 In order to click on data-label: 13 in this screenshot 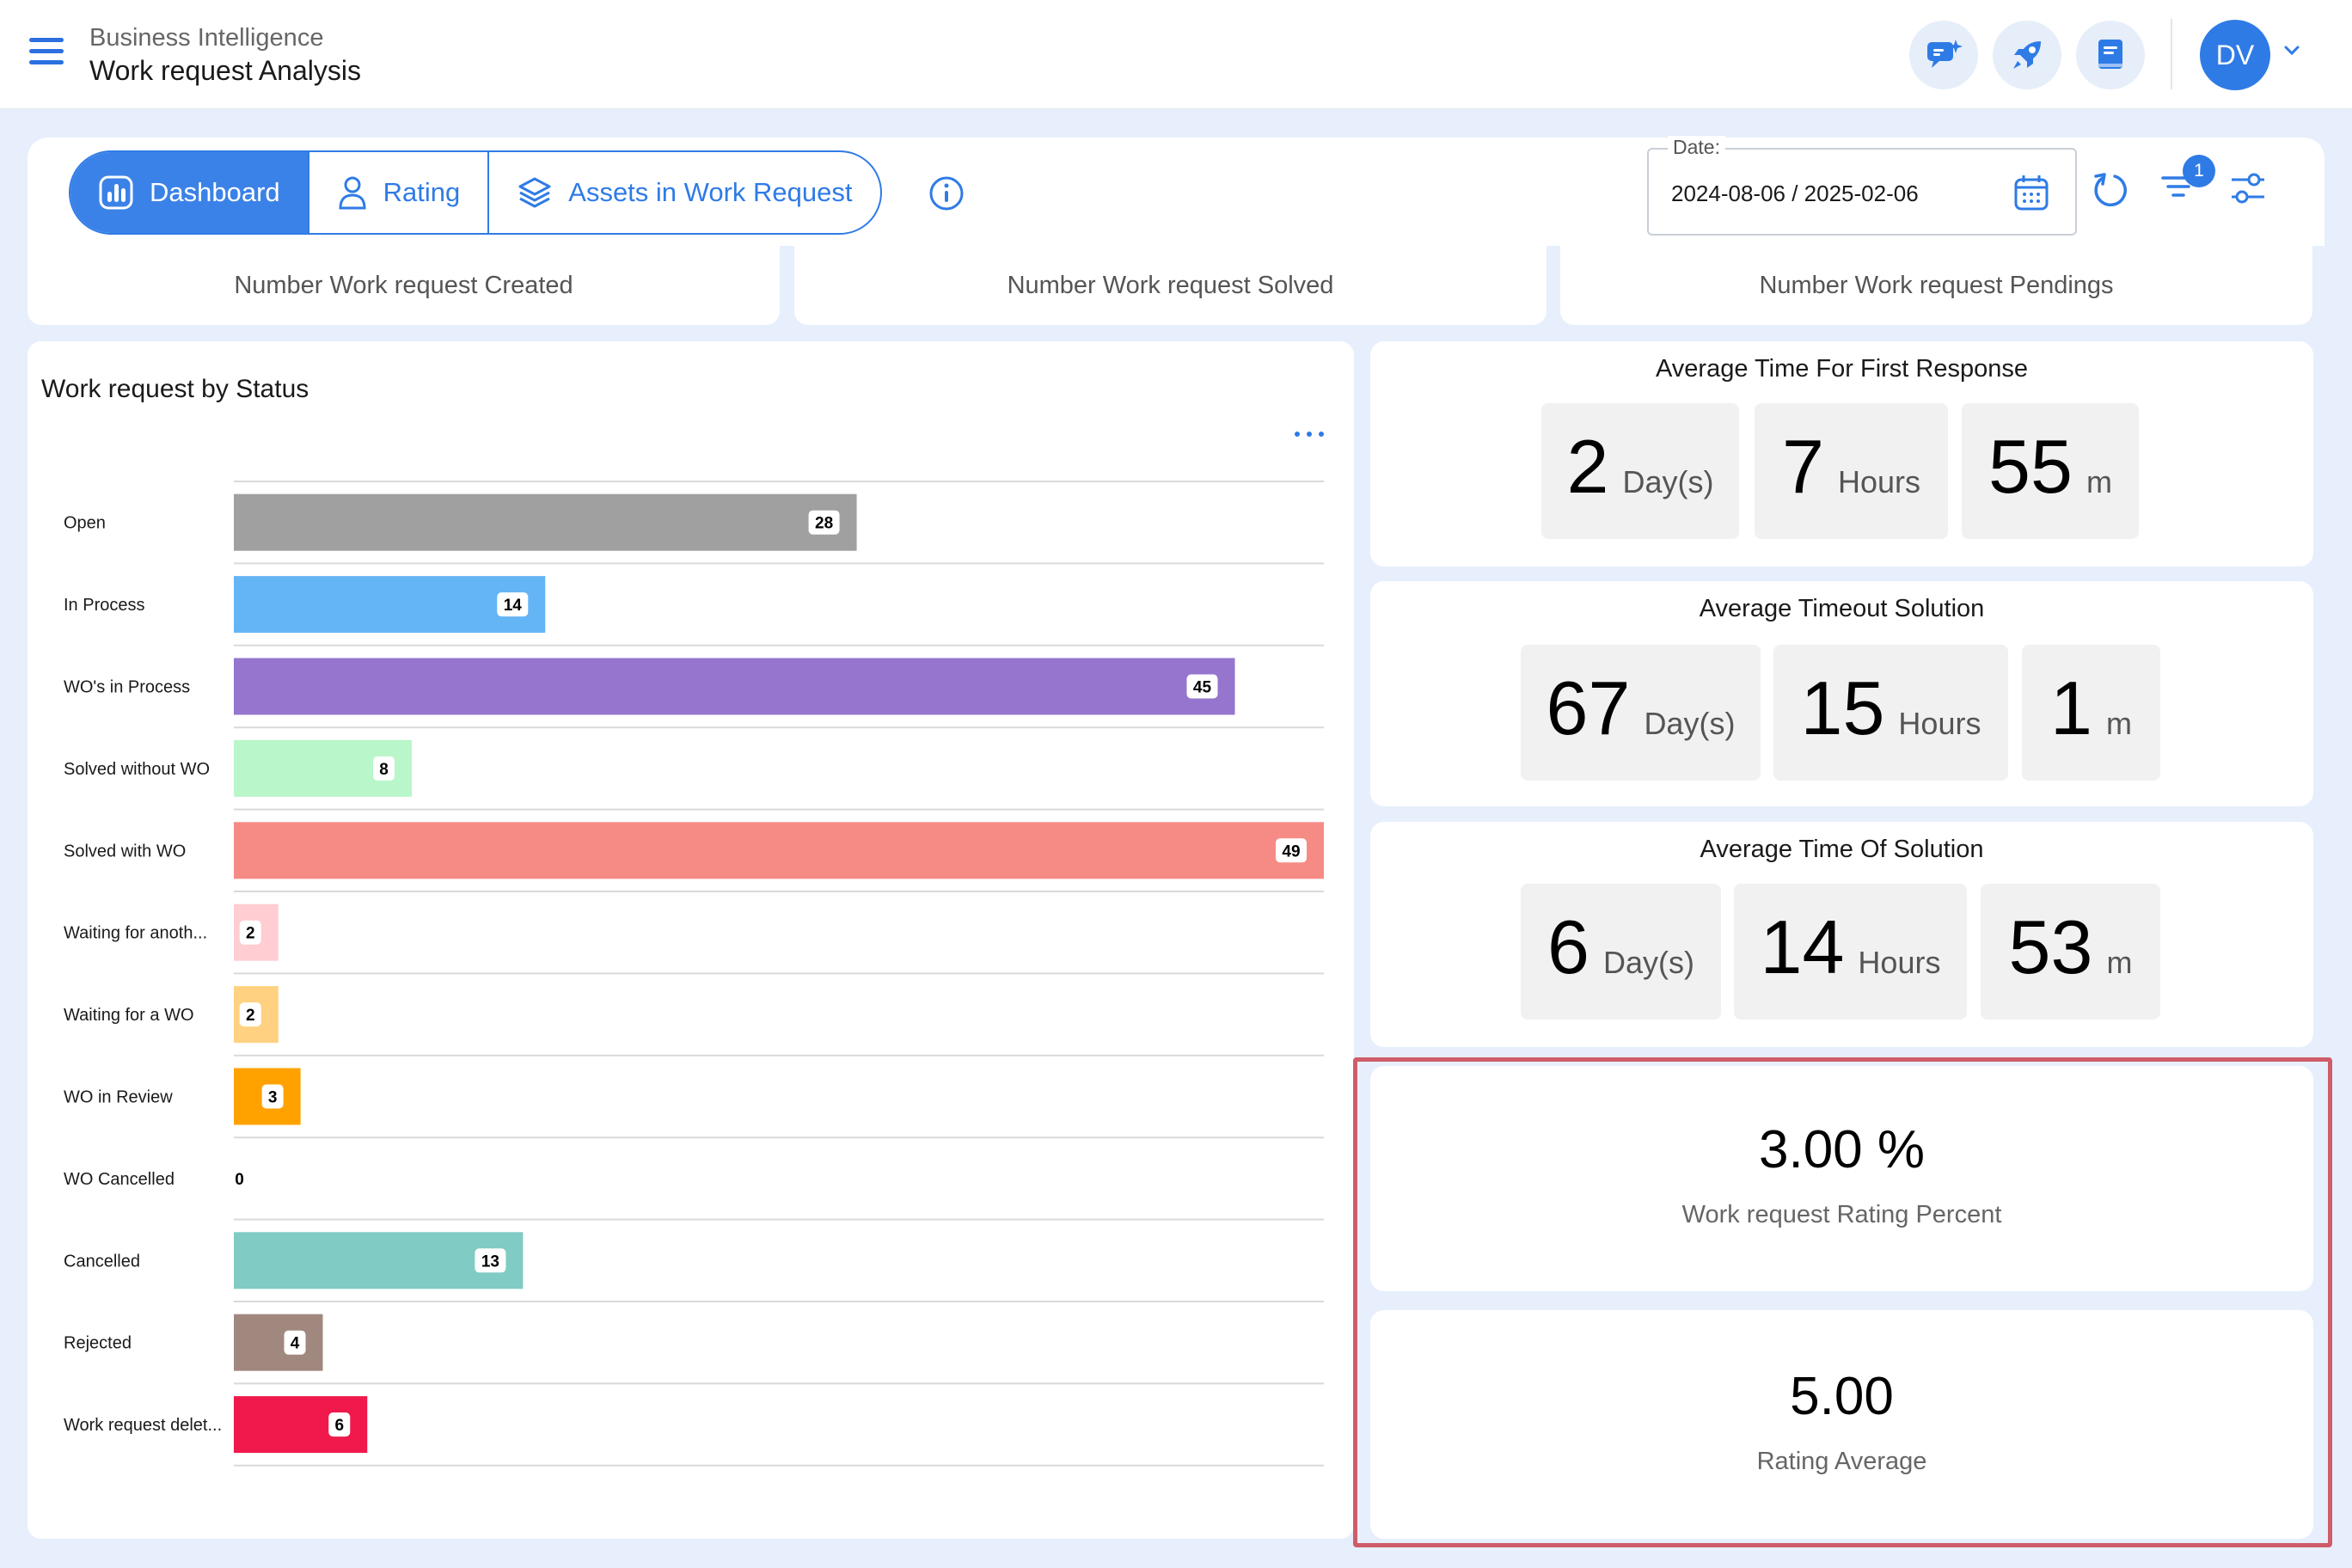, I will do `click(490, 1262)`.